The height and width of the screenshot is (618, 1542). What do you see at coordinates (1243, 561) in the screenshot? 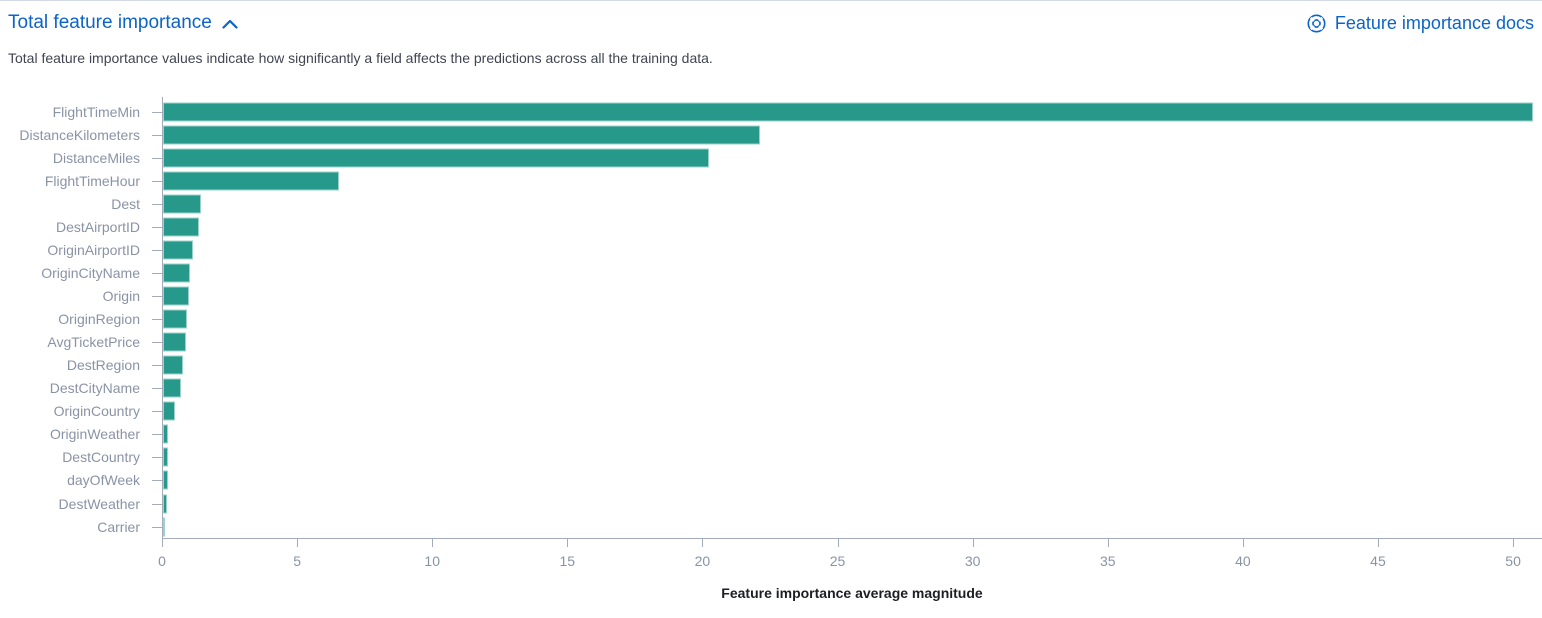
I see `x-tick-label: 40` at bounding box center [1243, 561].